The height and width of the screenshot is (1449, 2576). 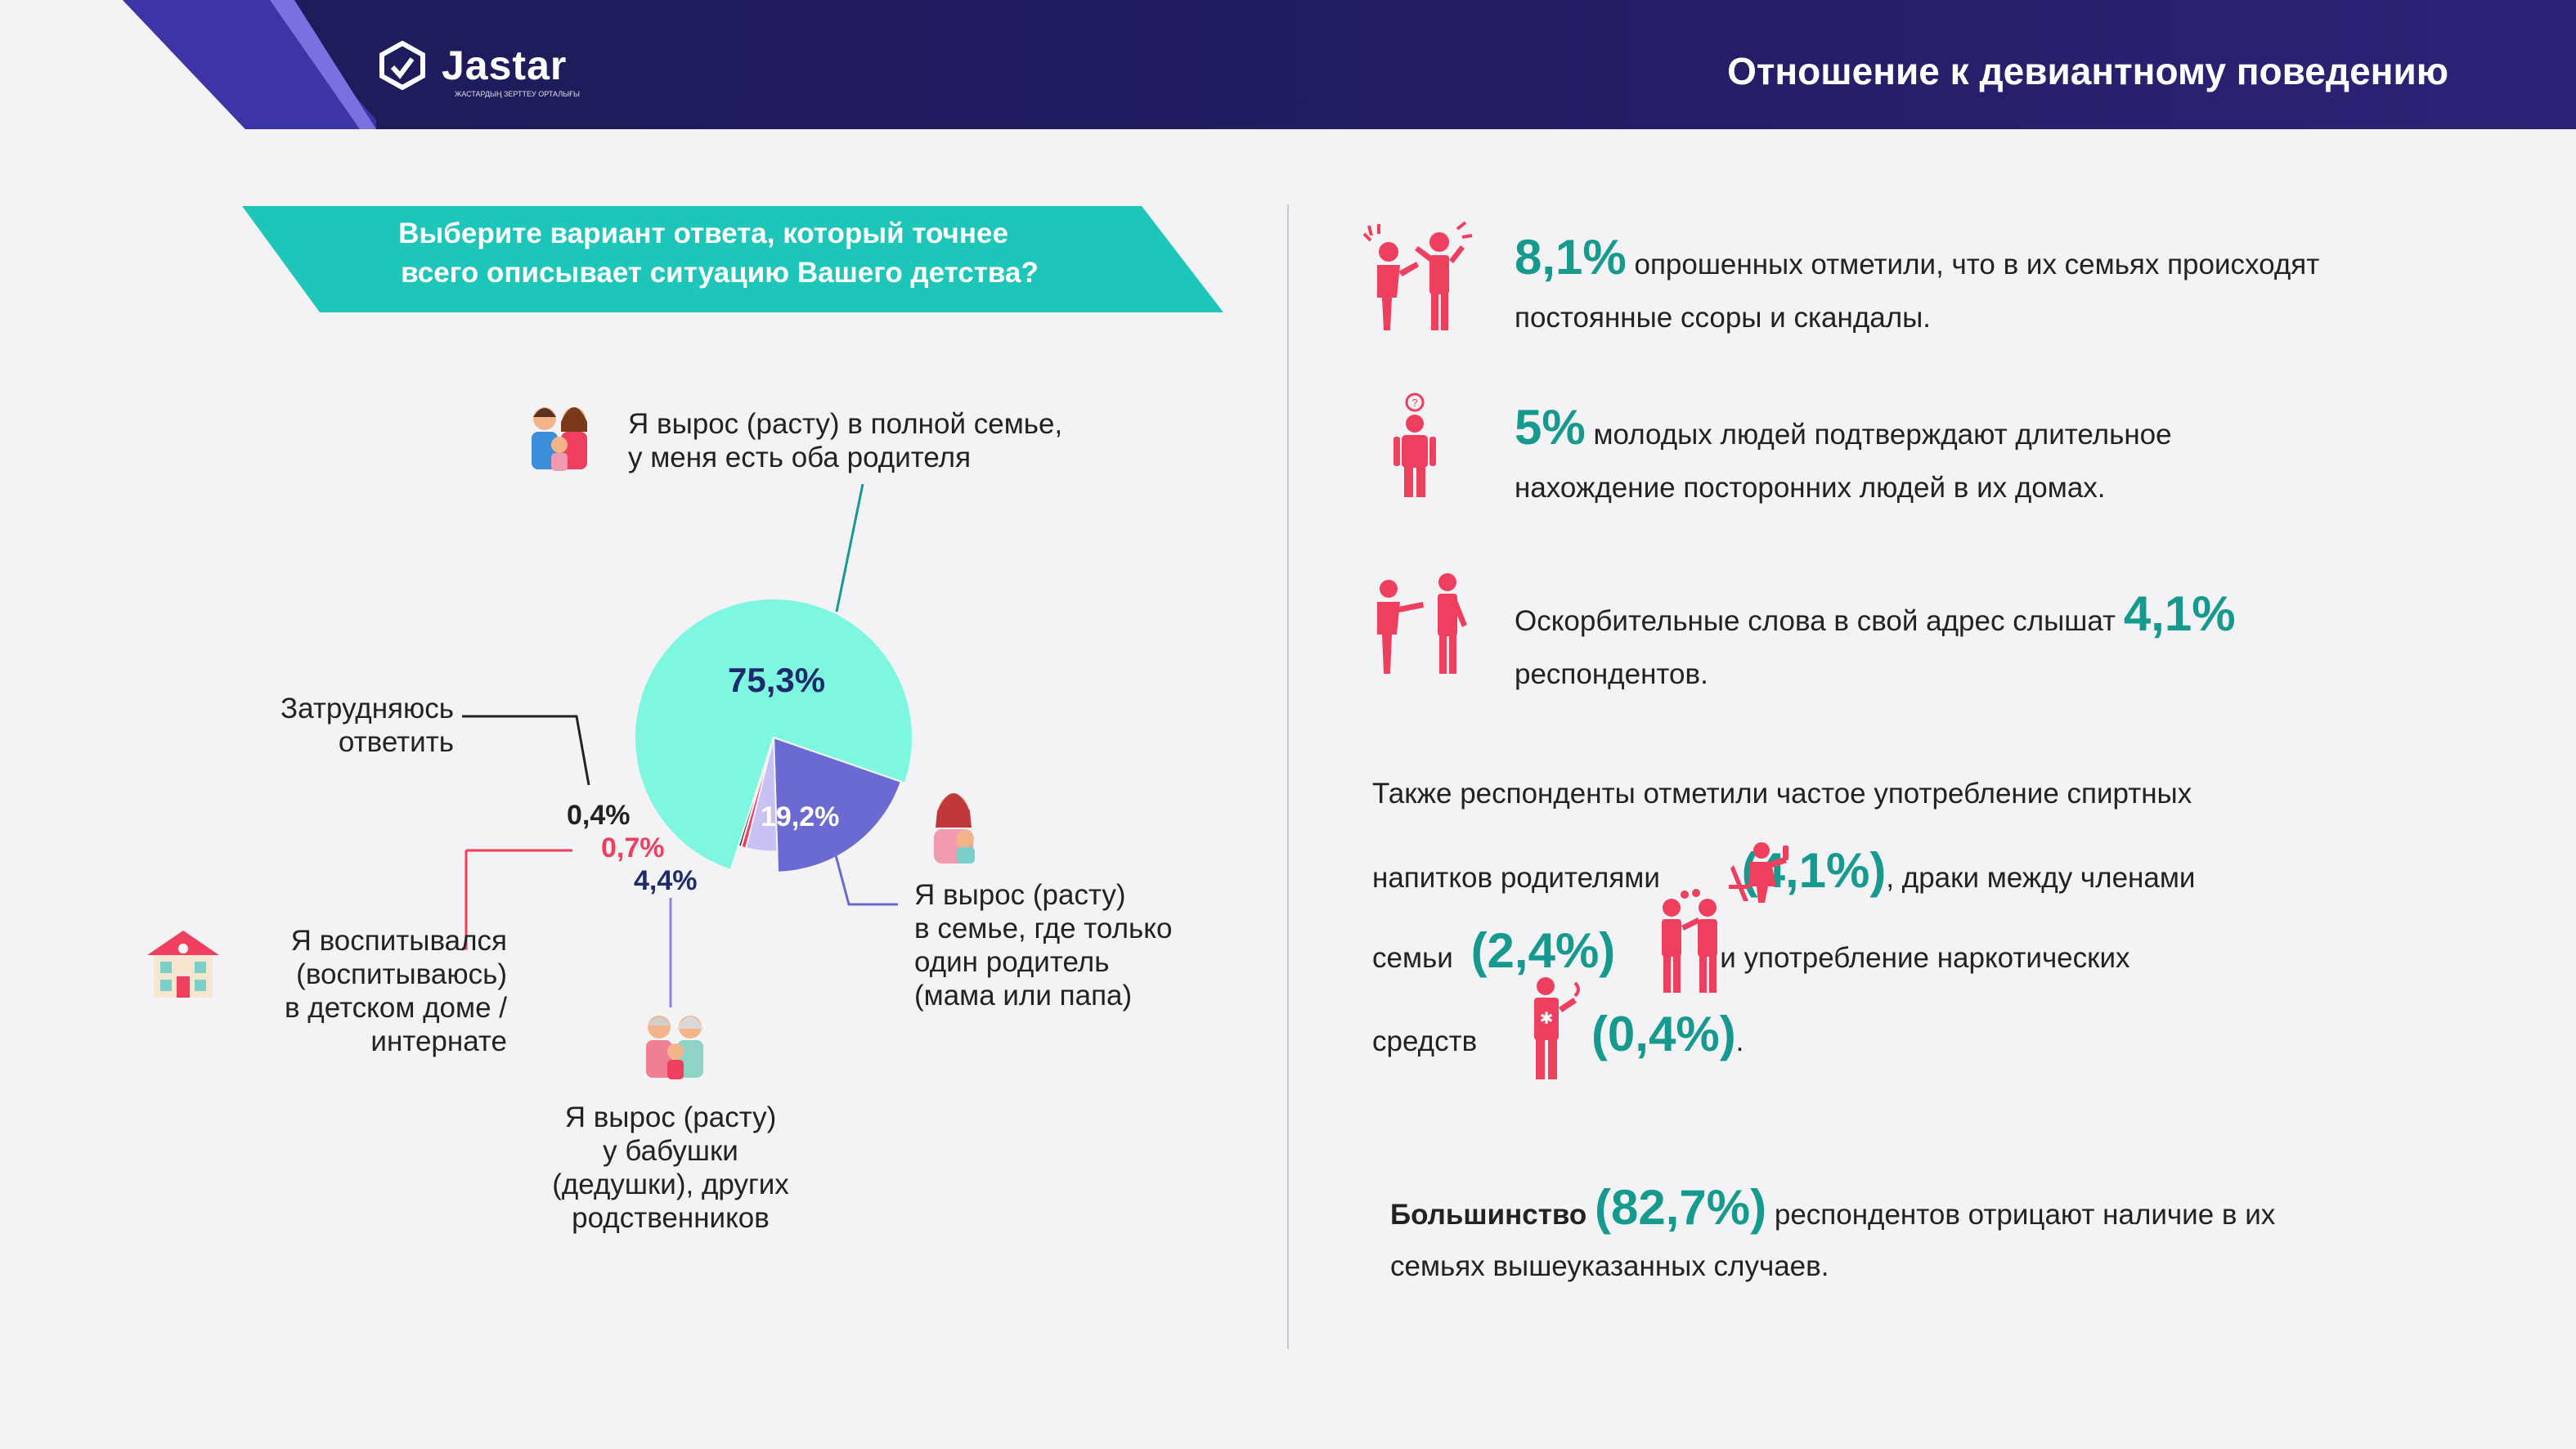 I want to click on leader-line-one-parent, so click(x=866, y=880).